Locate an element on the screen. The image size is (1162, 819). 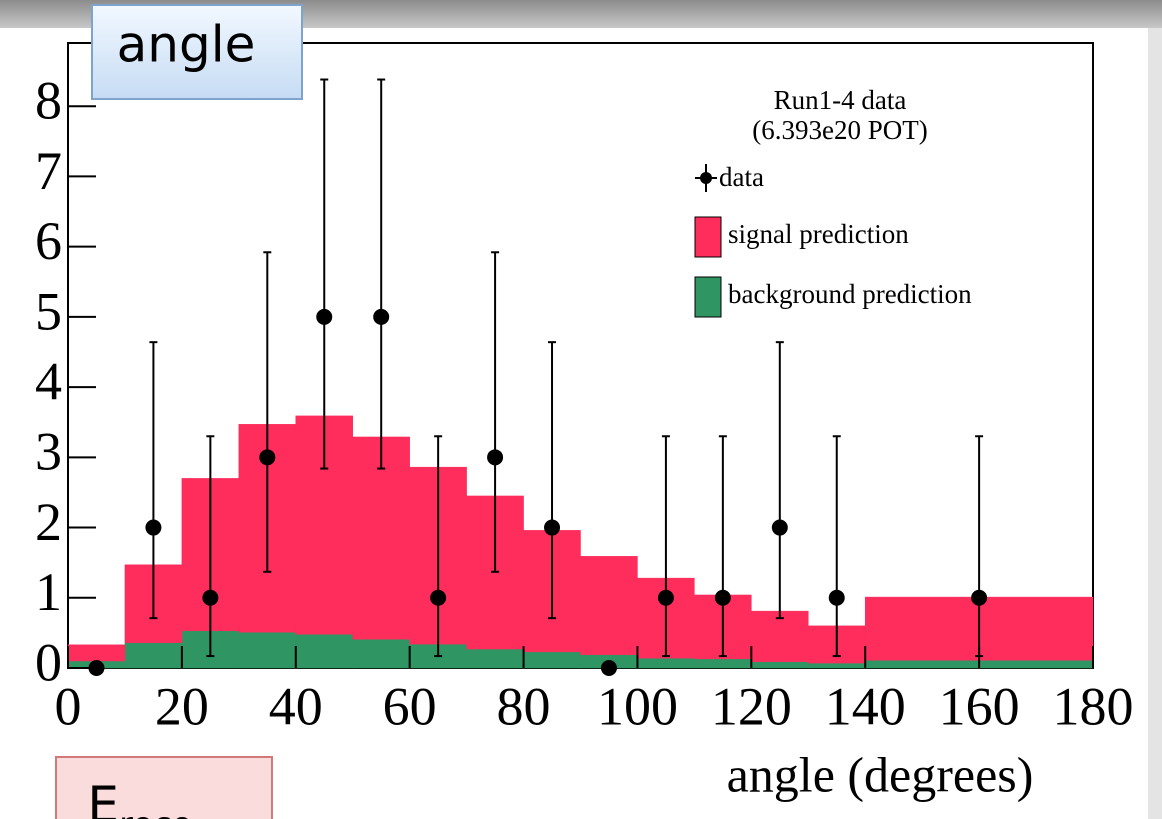
legend-header: (6.393e20 POT) is located at coordinates (839, 130).